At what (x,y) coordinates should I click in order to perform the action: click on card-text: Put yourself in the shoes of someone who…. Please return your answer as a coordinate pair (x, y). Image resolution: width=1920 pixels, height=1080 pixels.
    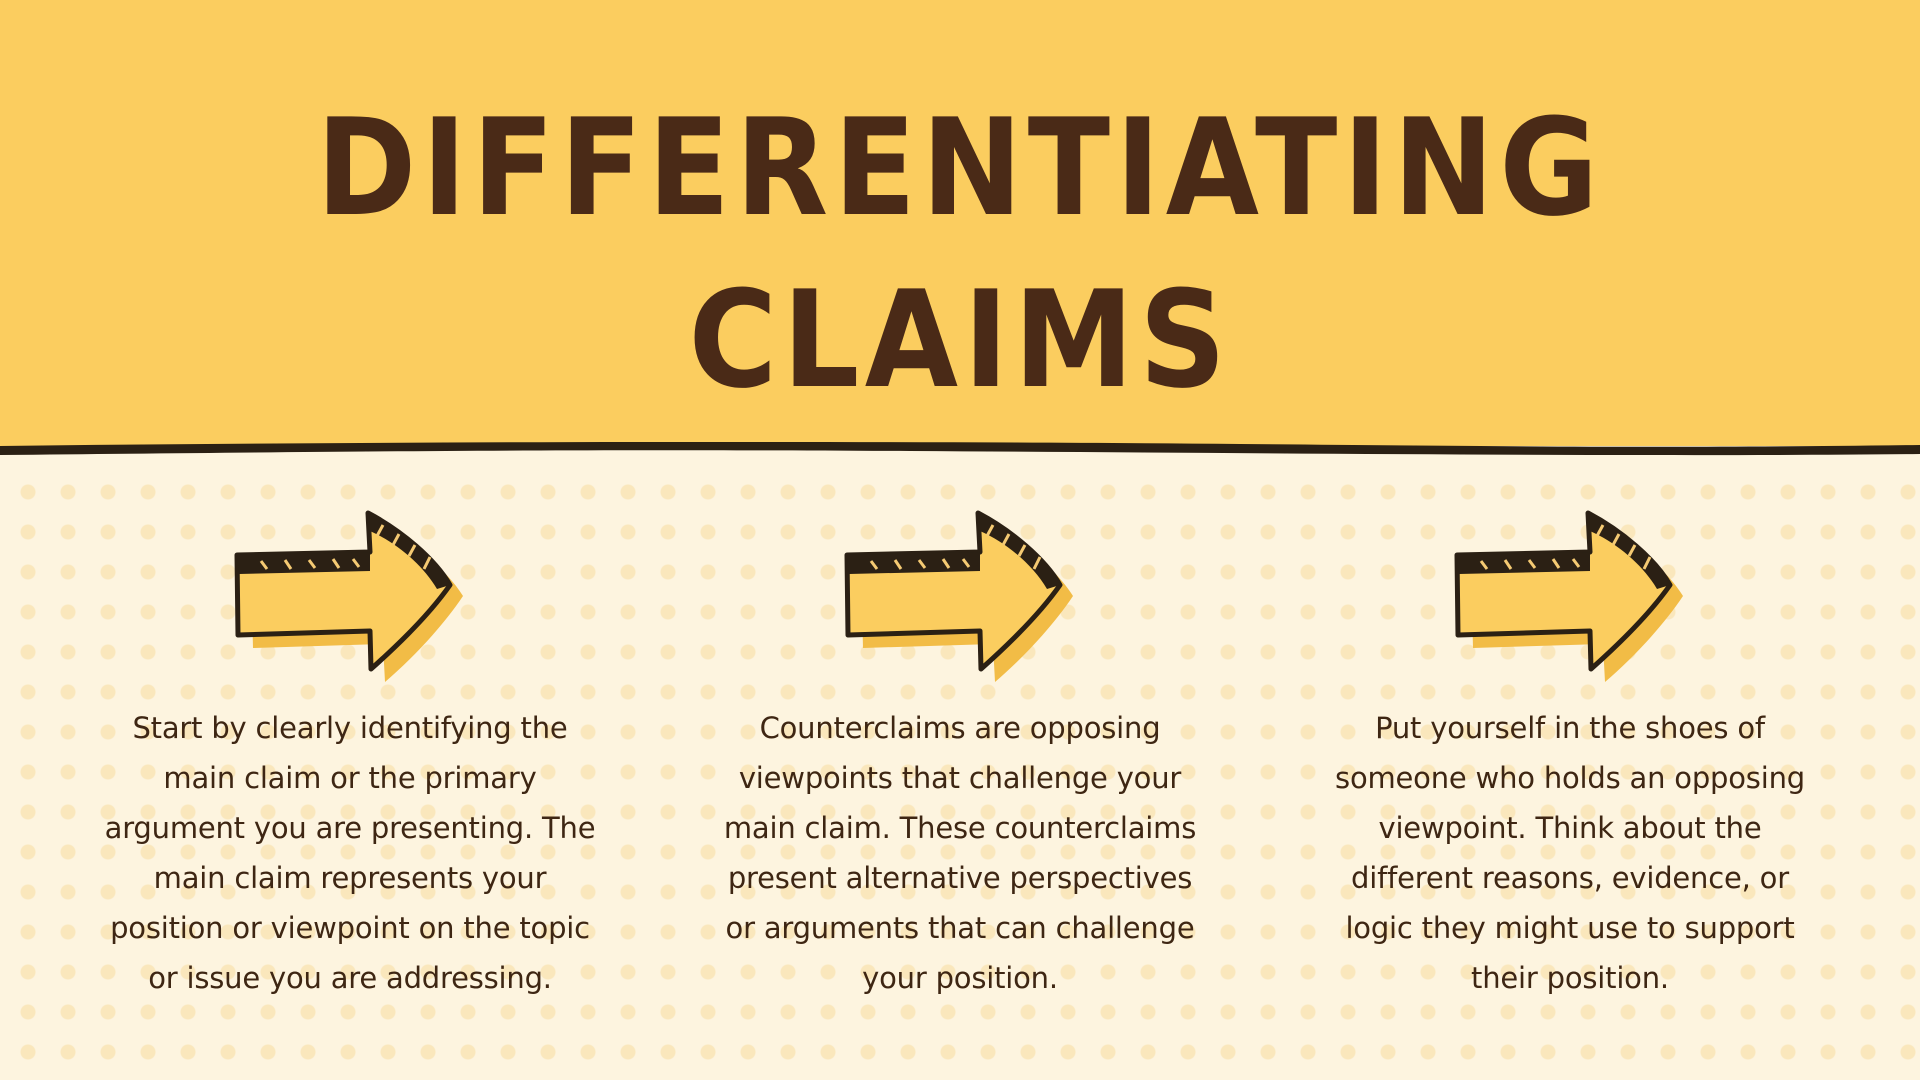
    Looking at the image, I should click on (1570, 853).